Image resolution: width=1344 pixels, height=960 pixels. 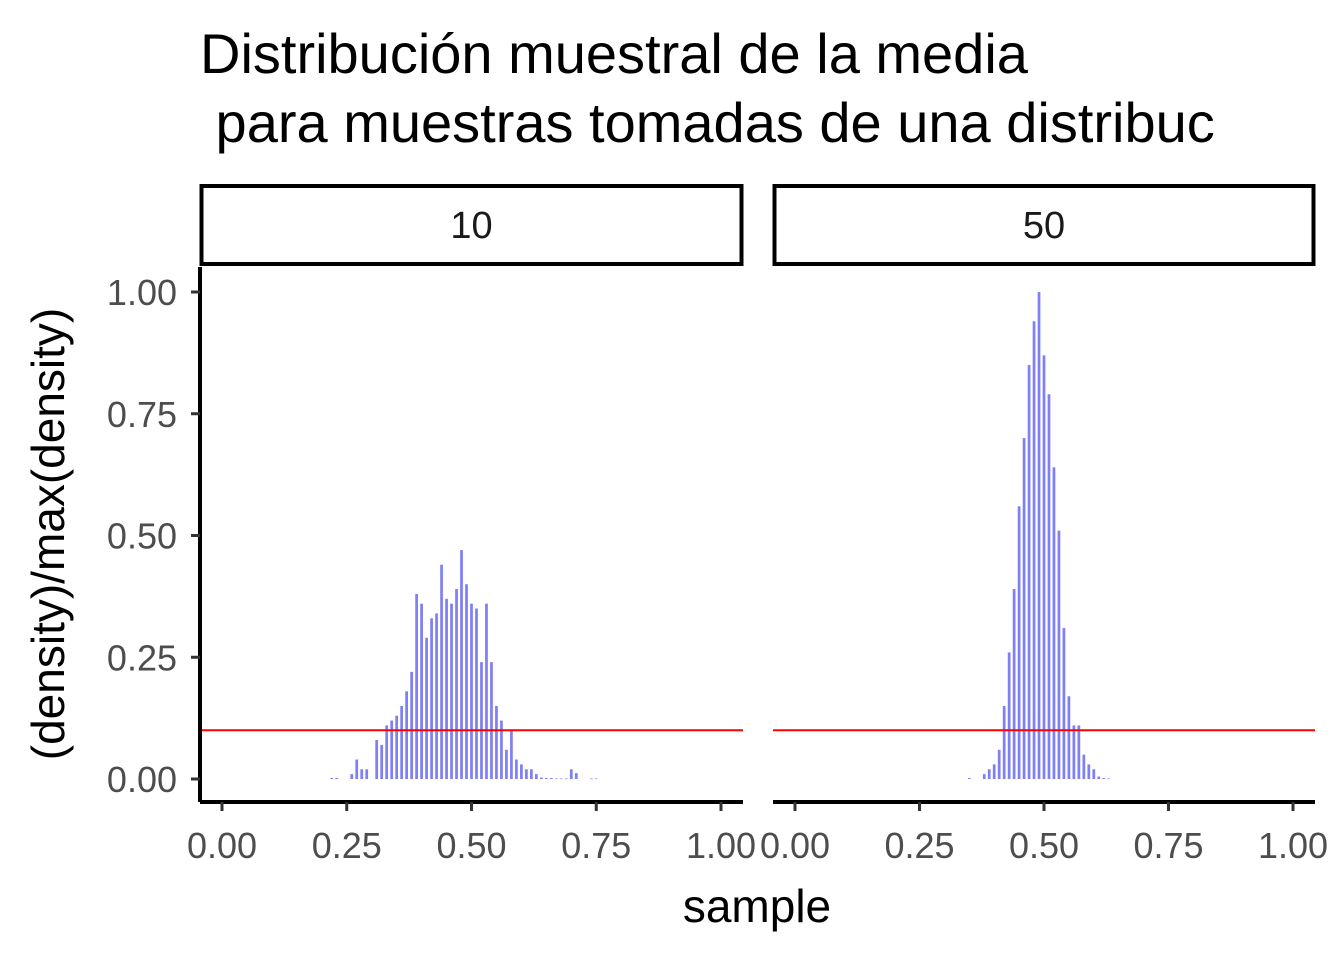 I want to click on y-tick-label: 0.75, so click(x=142, y=414).